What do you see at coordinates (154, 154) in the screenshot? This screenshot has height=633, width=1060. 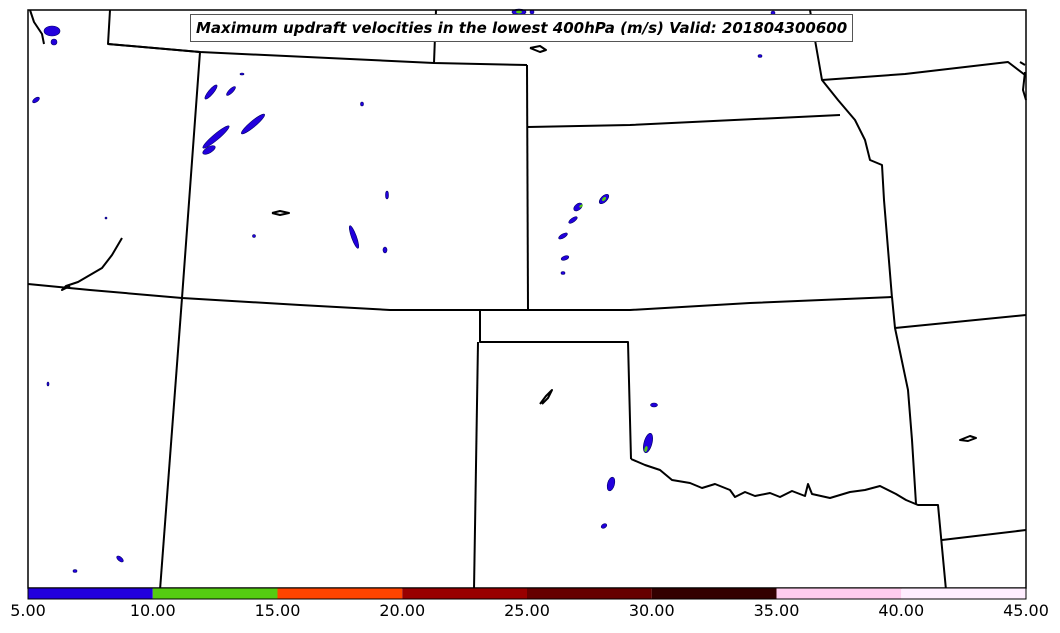 I see `boundary-idaho-montana-wy` at bounding box center [154, 154].